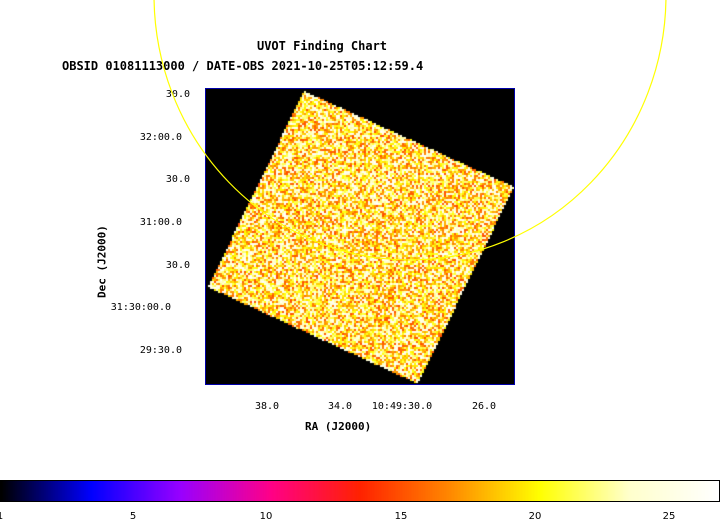 This screenshot has height=522, width=720. What do you see at coordinates (160, 137) in the screenshot?
I see `y-tick-label: 32:00.0` at bounding box center [160, 137].